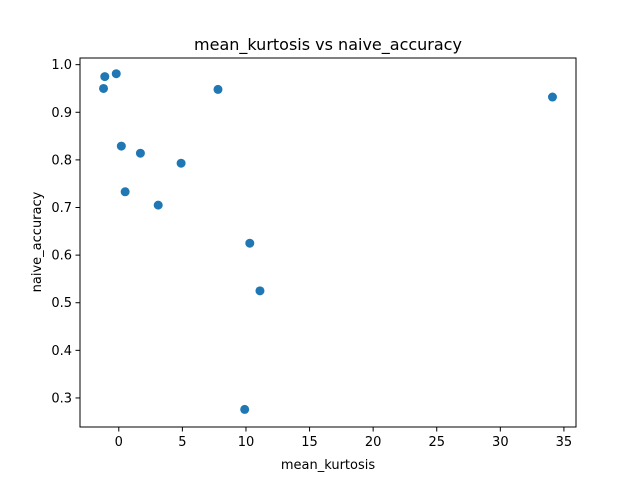 This screenshot has width=640, height=480. Describe the element at coordinates (65, 232) in the screenshot. I see `y-axis: 0.3 0.4 0.5 0.6 0.7 0.8 0.9 1.0` at that location.